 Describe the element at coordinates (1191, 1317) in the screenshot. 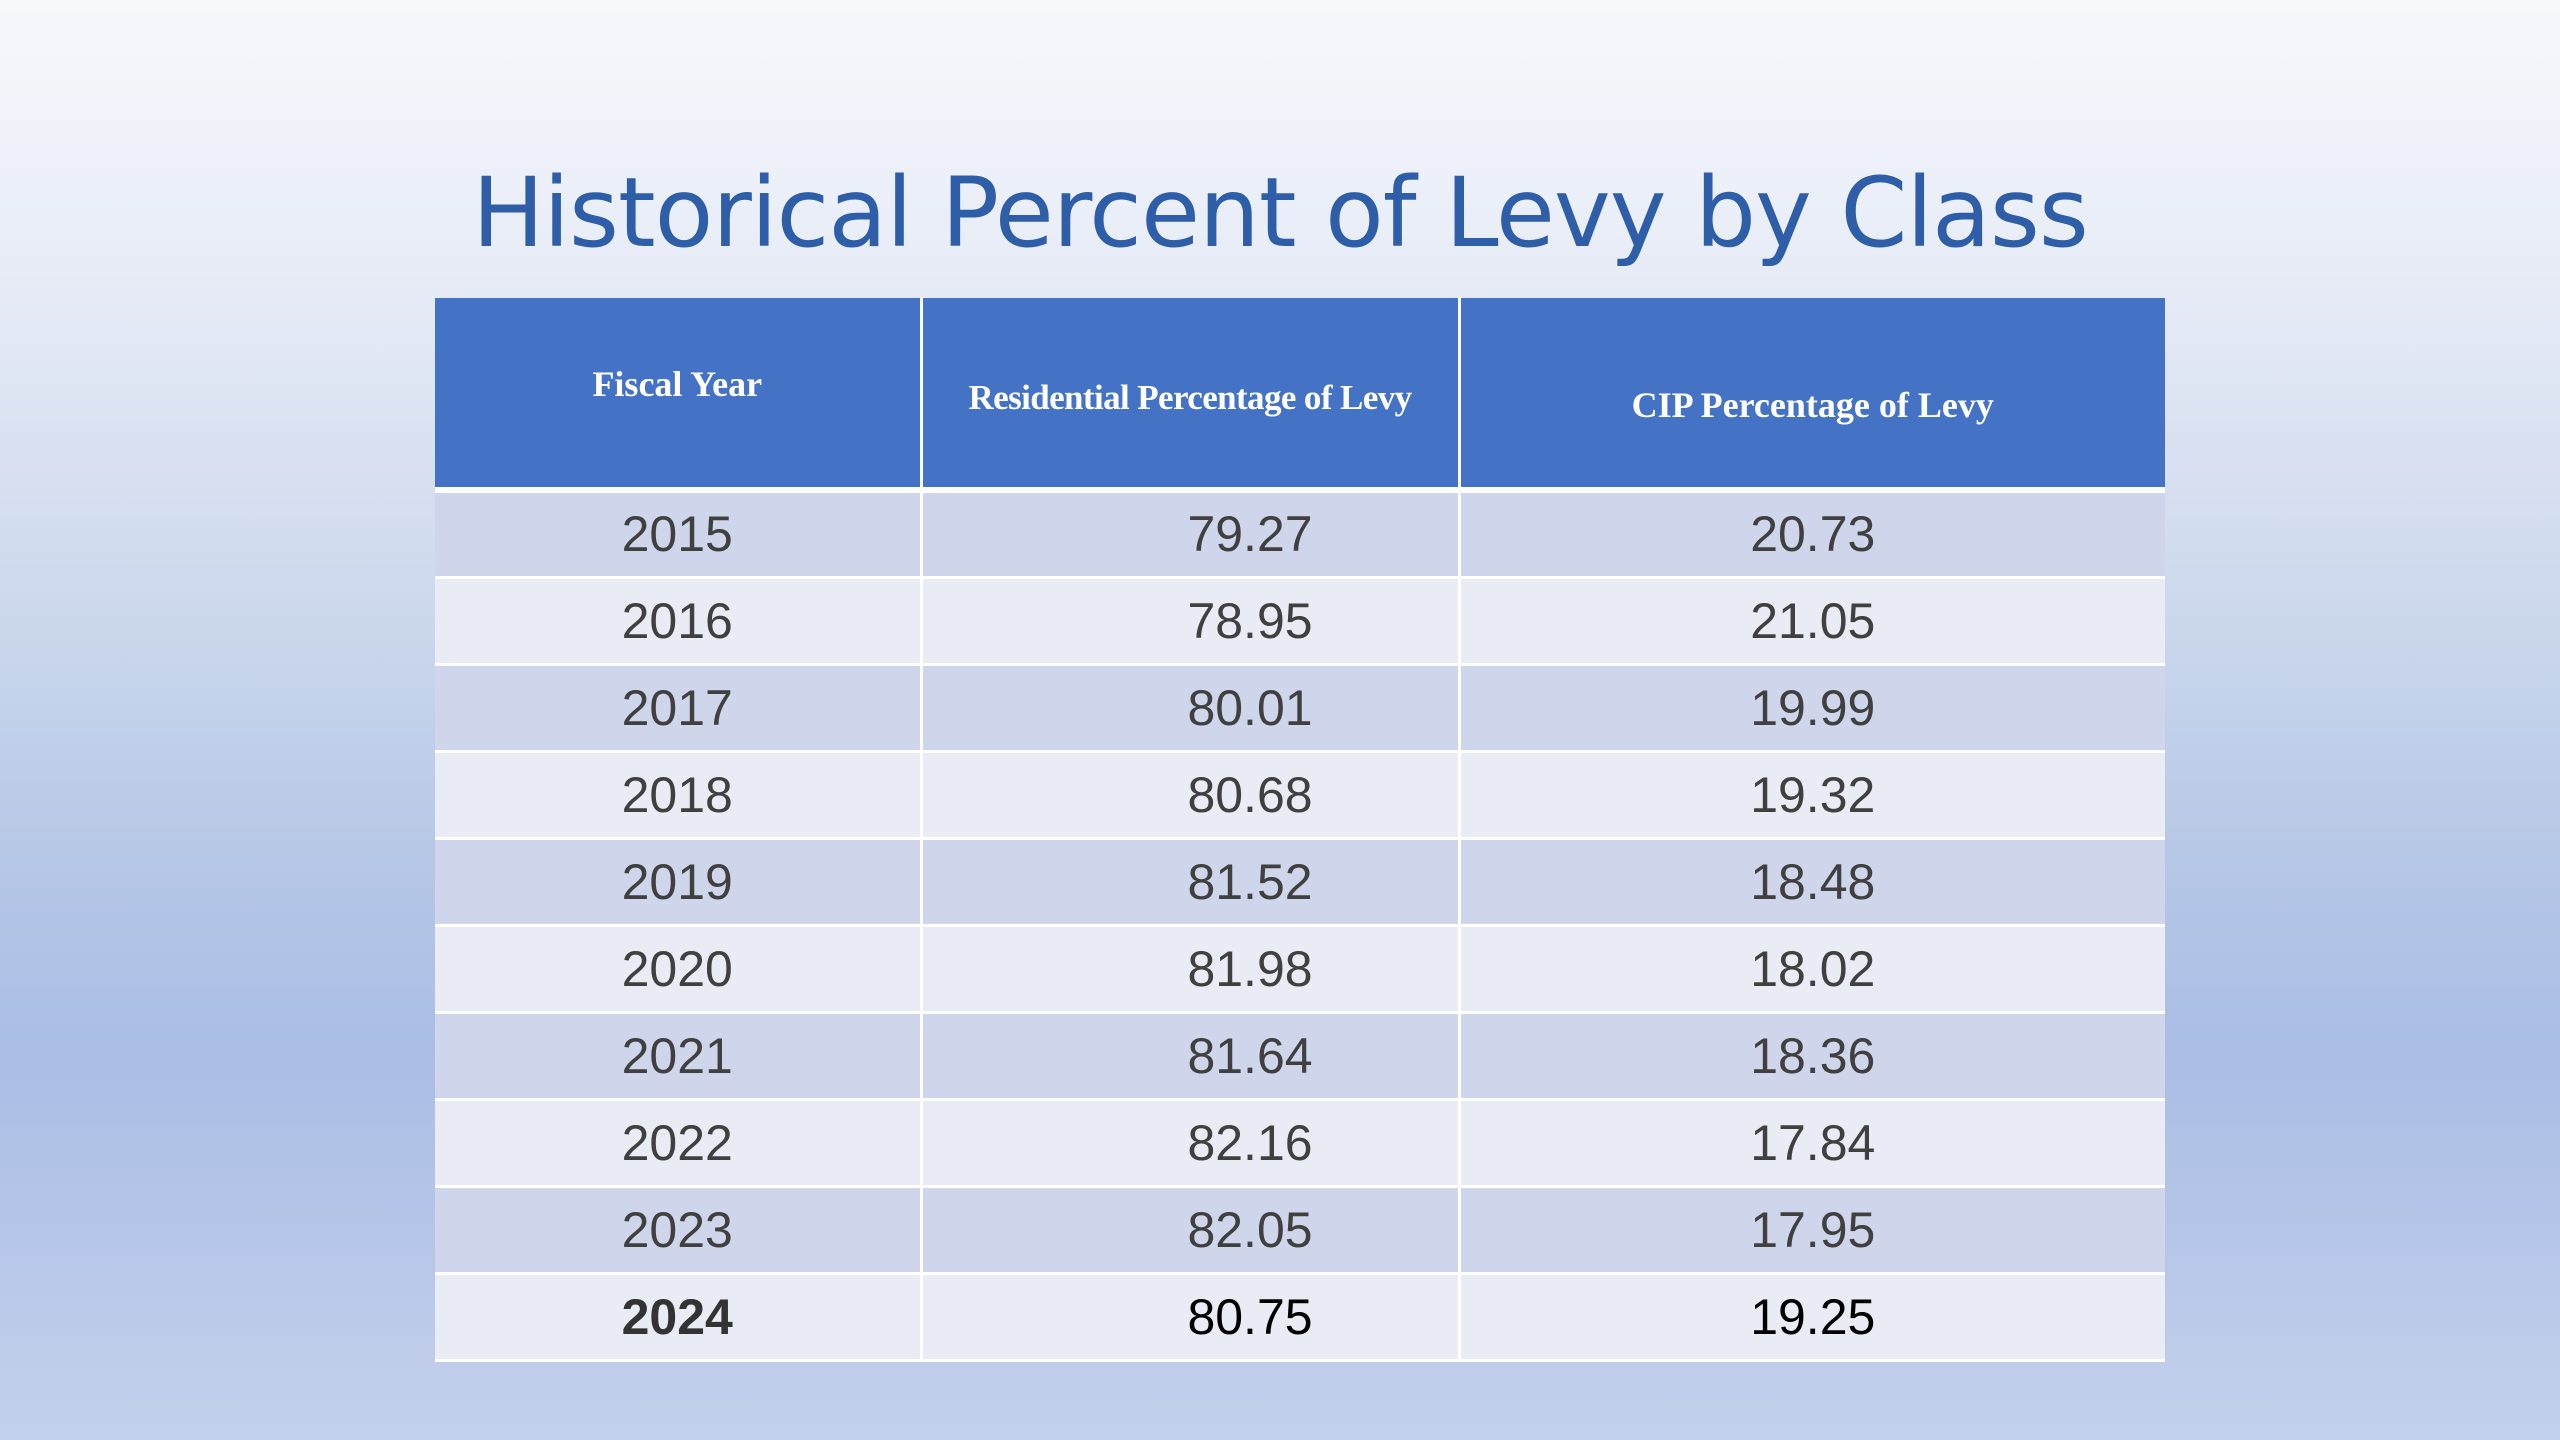

I see `residential-percentage-cell: 80.75` at that location.